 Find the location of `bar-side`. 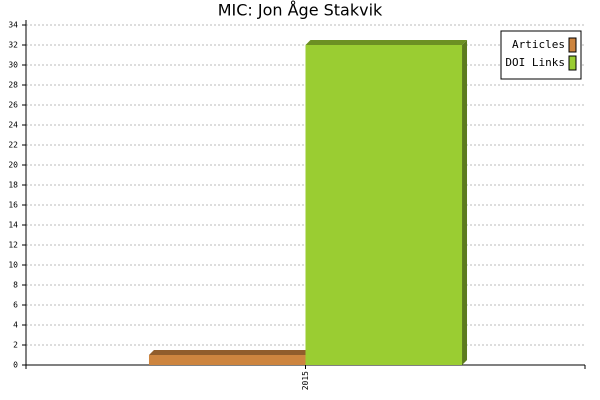

bar-side is located at coordinates (465, 202).